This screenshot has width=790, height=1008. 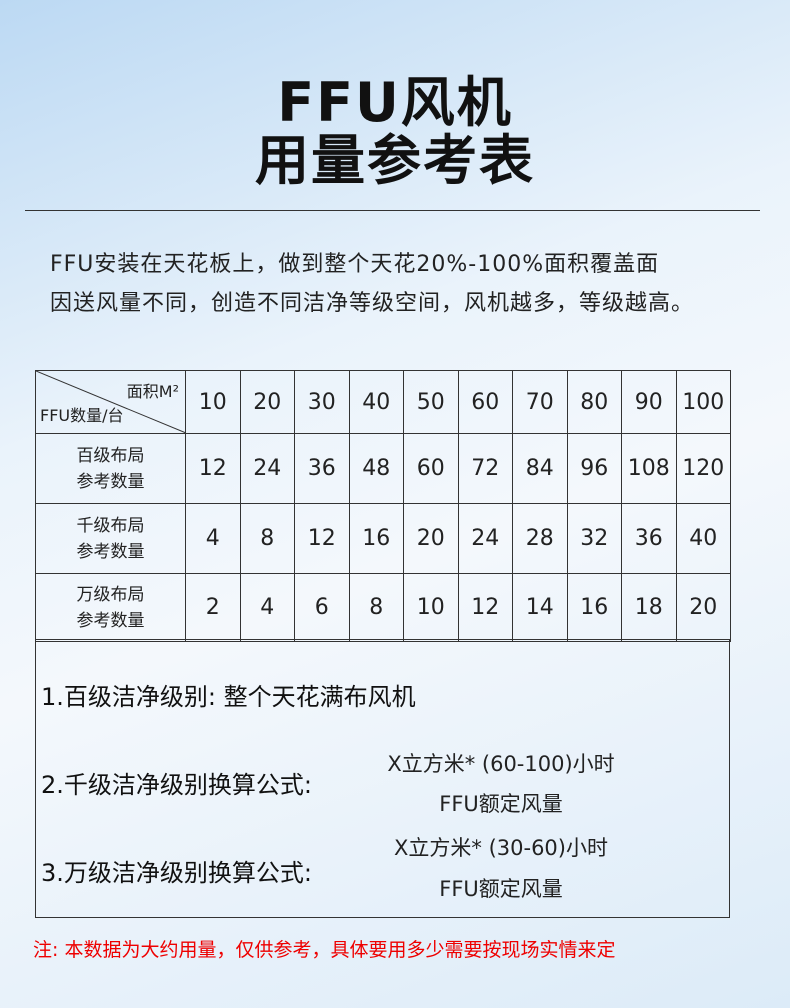 What do you see at coordinates (485, 402) in the screenshot?
I see `area-header: 60` at bounding box center [485, 402].